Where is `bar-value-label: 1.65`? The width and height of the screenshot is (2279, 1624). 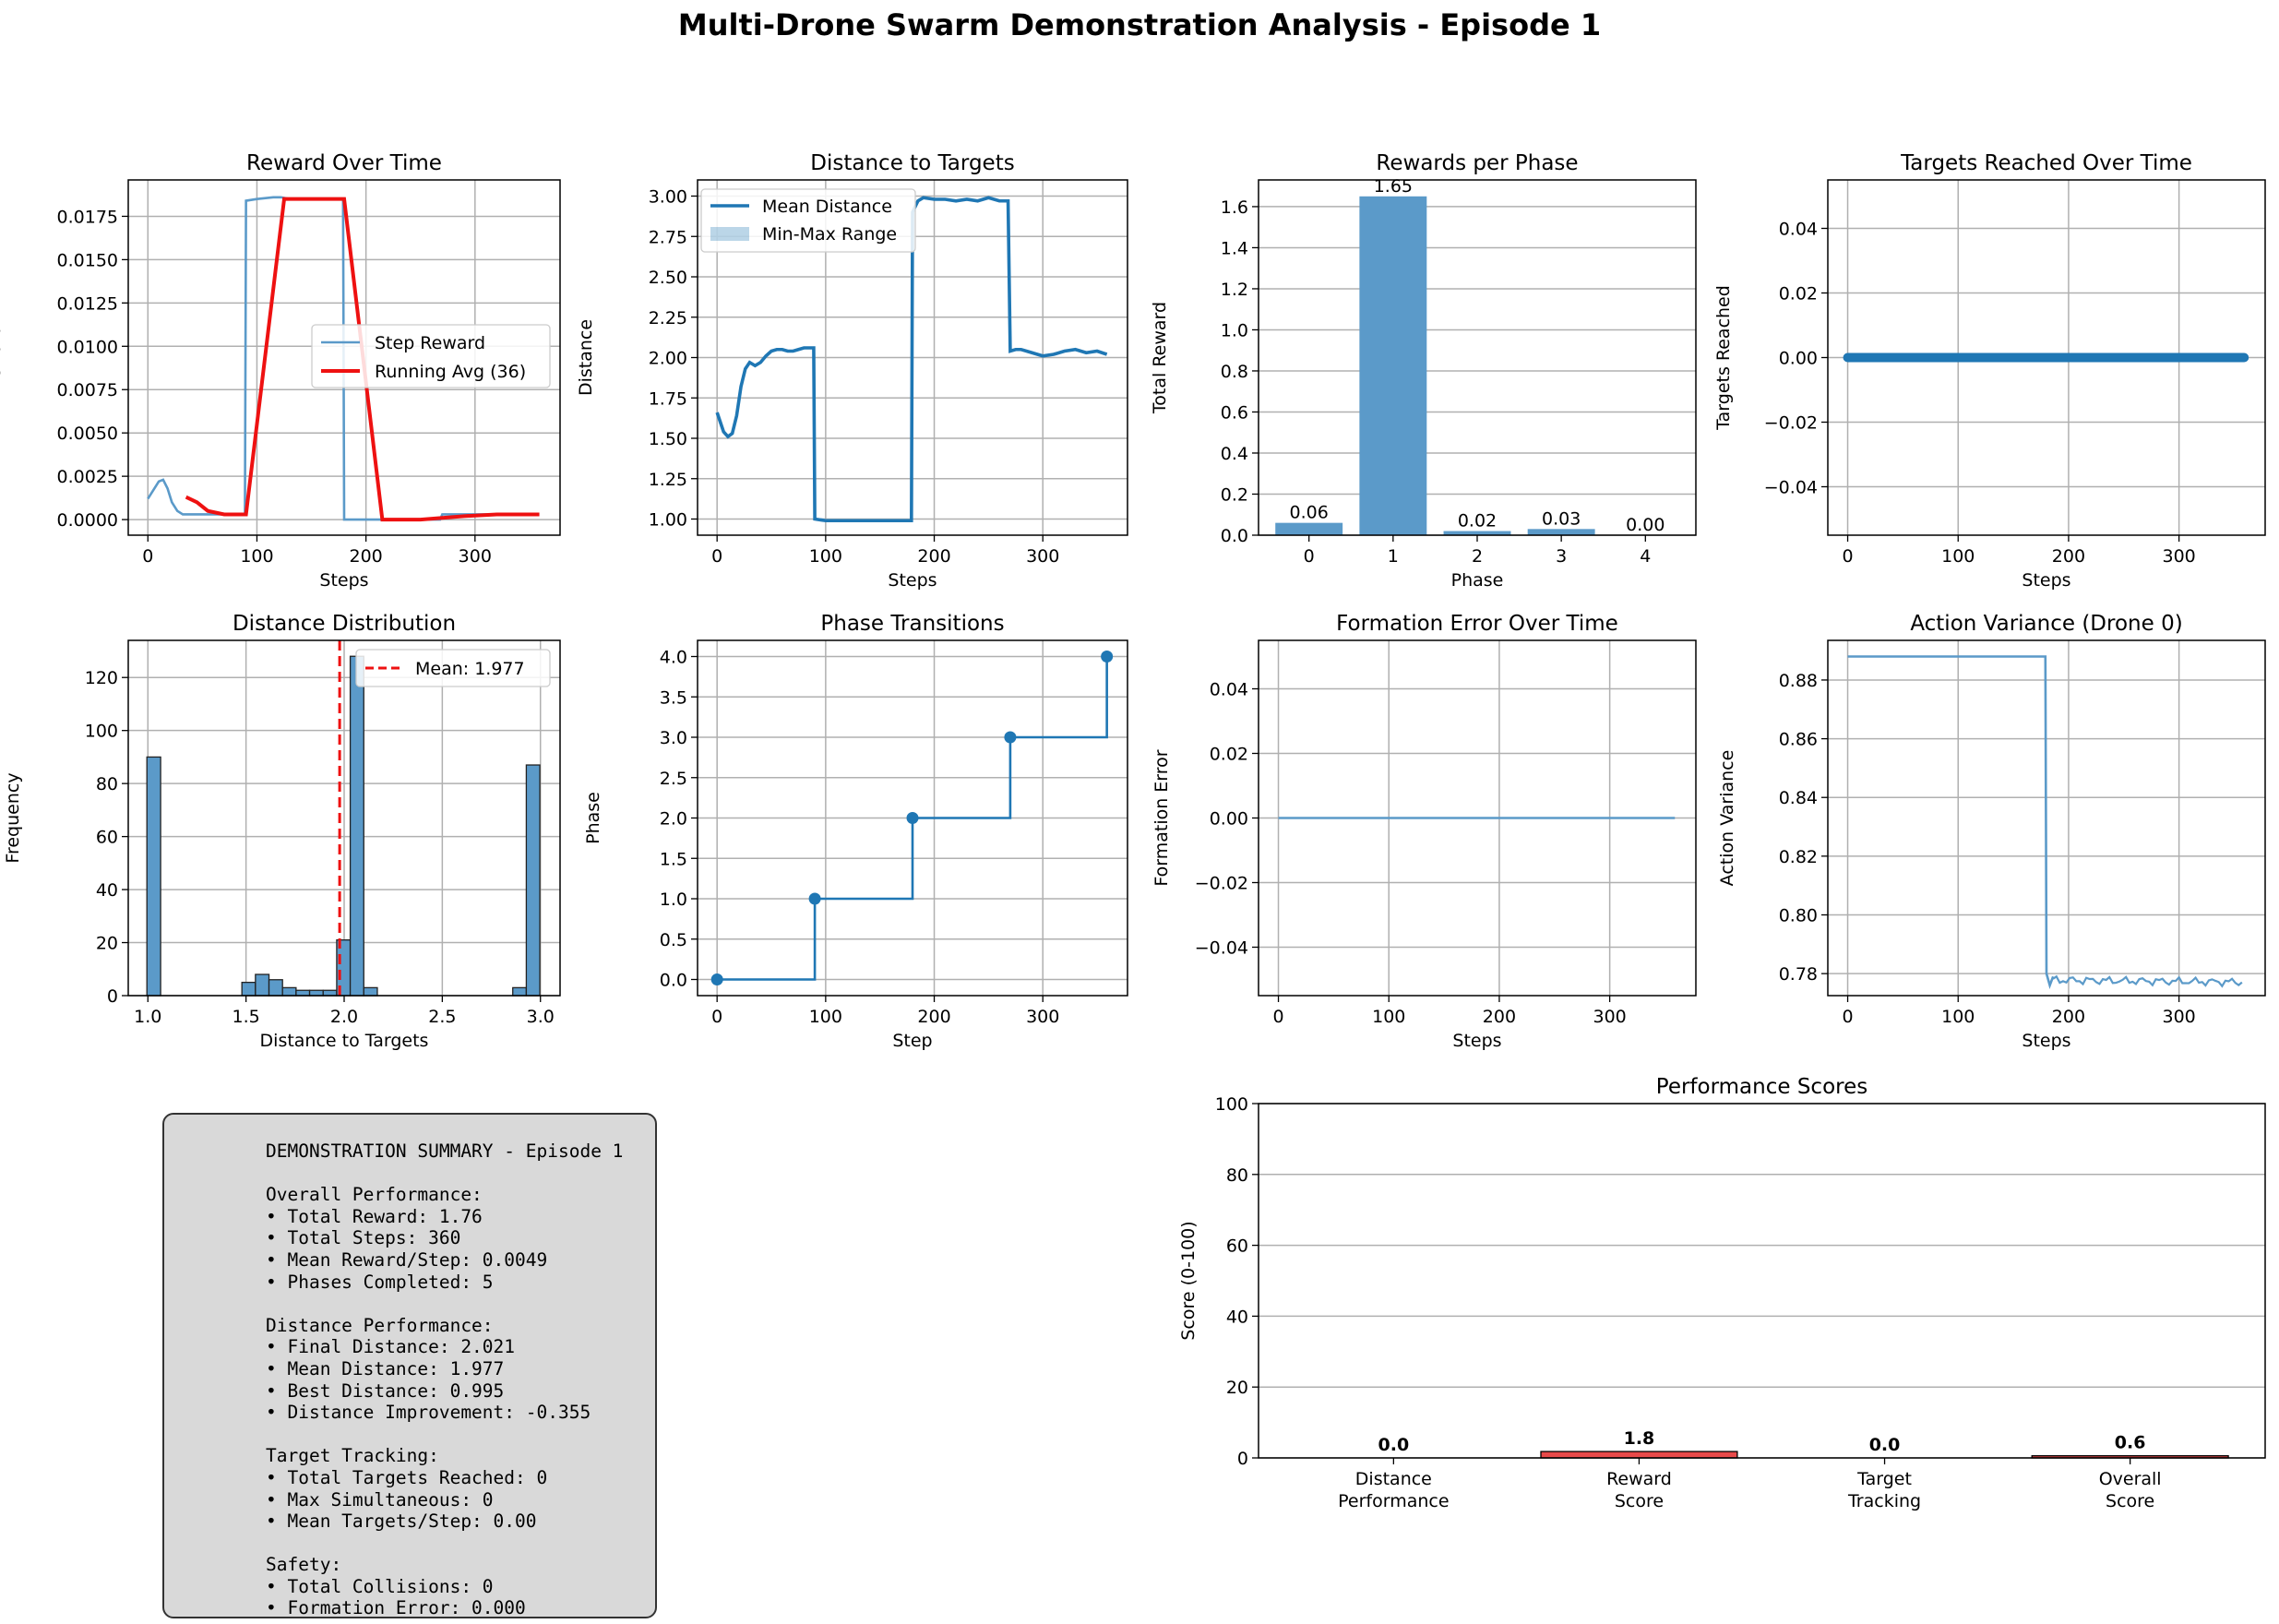
bar-value-label: 1.65 is located at coordinates (1393, 186).